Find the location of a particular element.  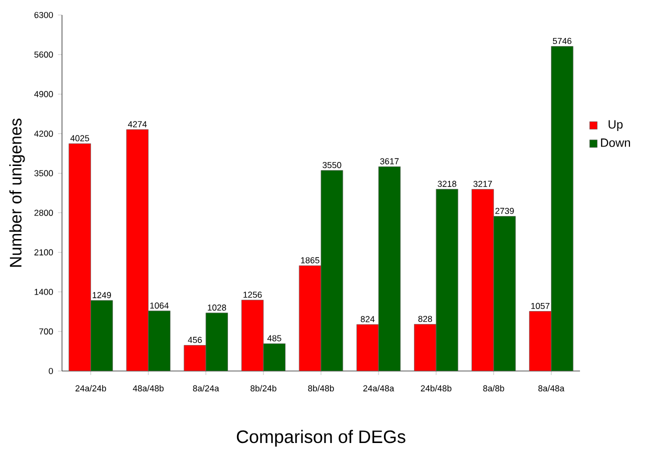

data-label: 5746 is located at coordinates (562, 41).